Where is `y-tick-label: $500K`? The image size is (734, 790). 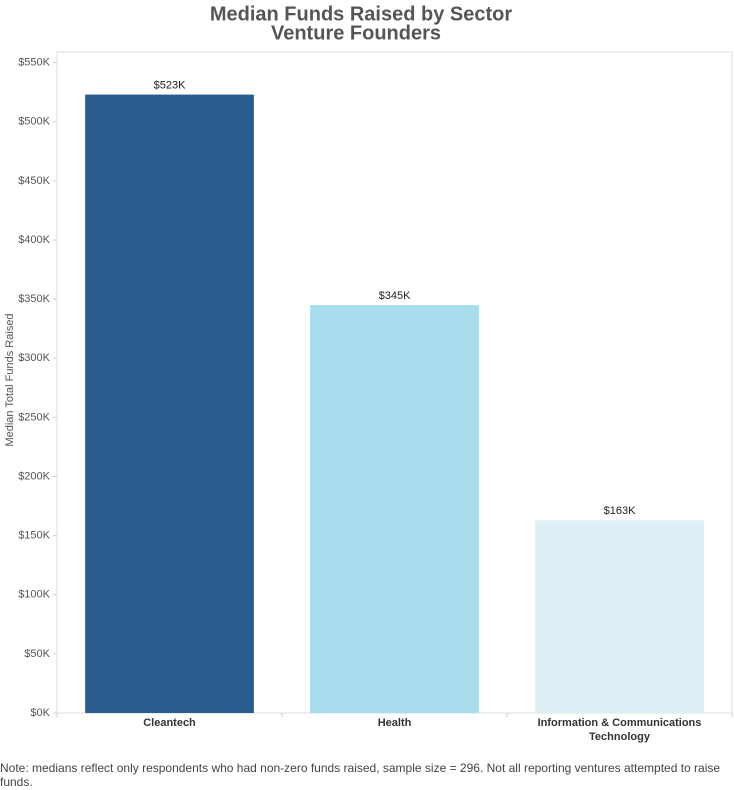 y-tick-label: $500K is located at coordinates (34, 122).